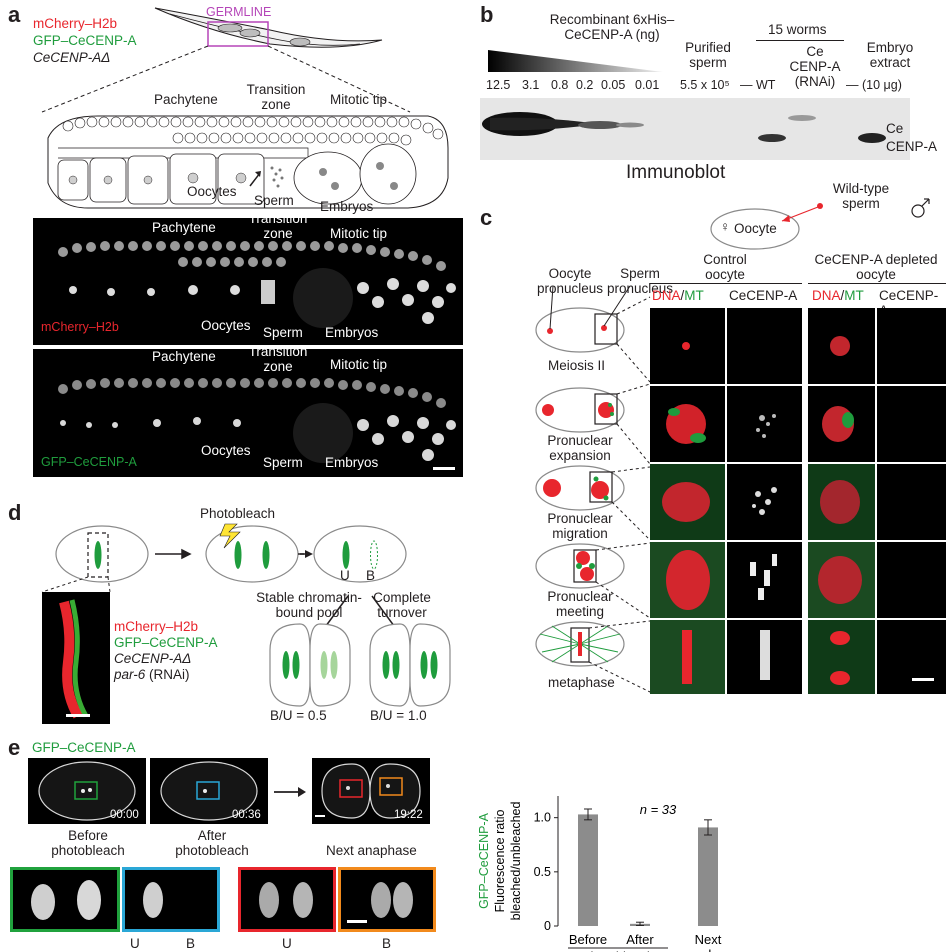 The width and height of the screenshot is (946, 952). I want to click on depleted-image-grid, so click(877, 501).